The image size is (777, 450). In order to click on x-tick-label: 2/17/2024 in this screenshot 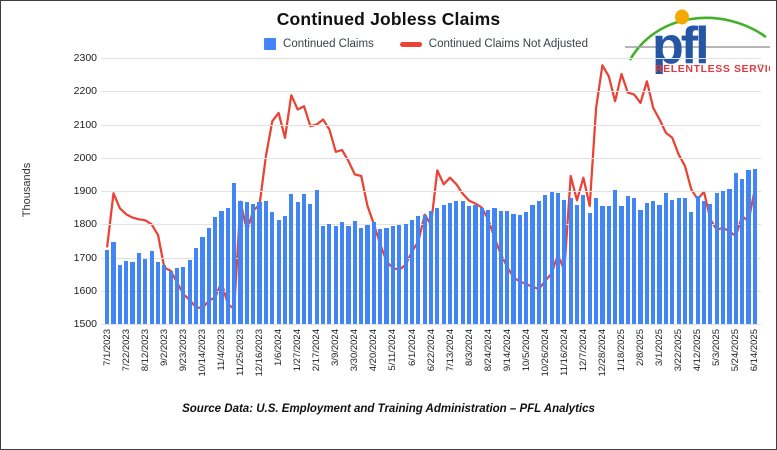, I will do `click(317, 350)`.